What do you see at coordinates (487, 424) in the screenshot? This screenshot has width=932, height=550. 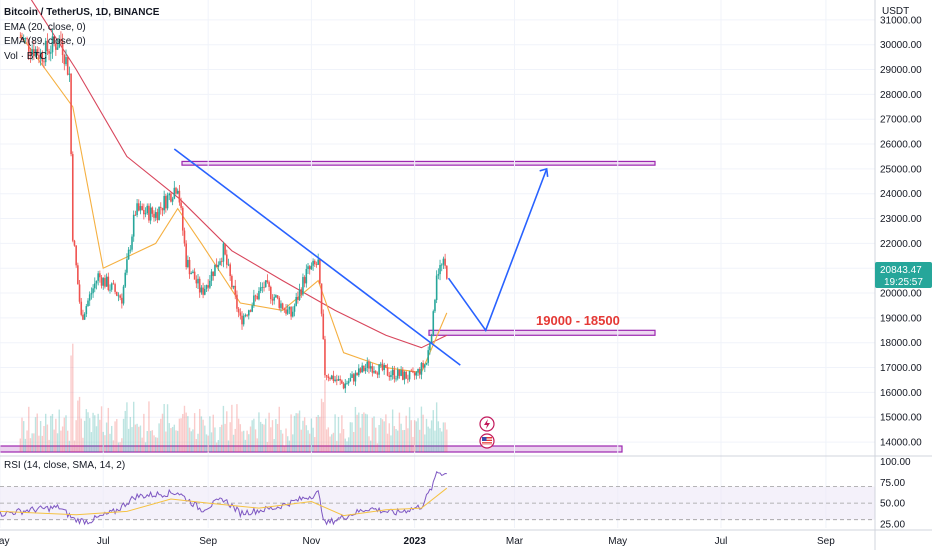 I see `lightning-icon` at bounding box center [487, 424].